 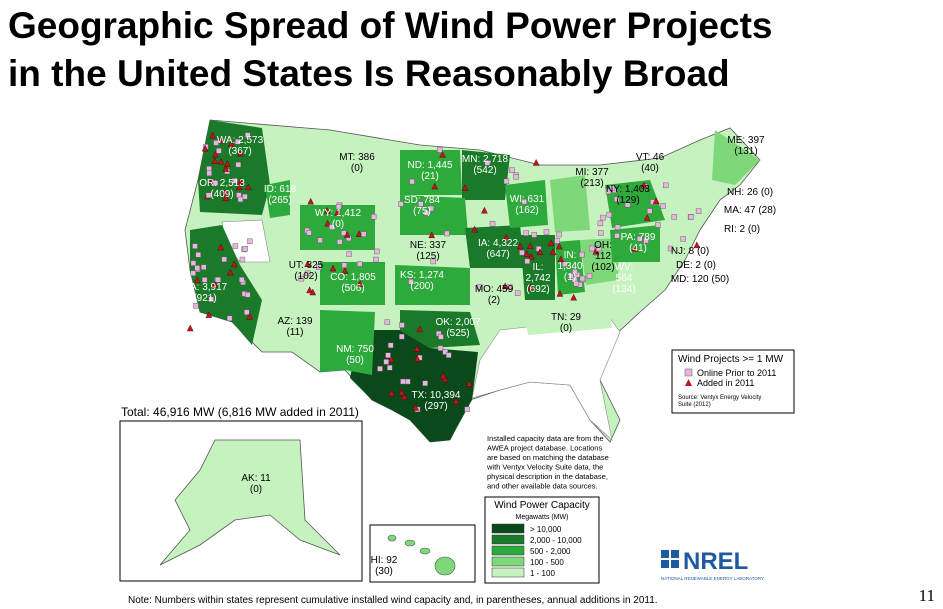 What do you see at coordinates (746, 140) in the screenshot?
I see `state-label: ME: 397` at bounding box center [746, 140].